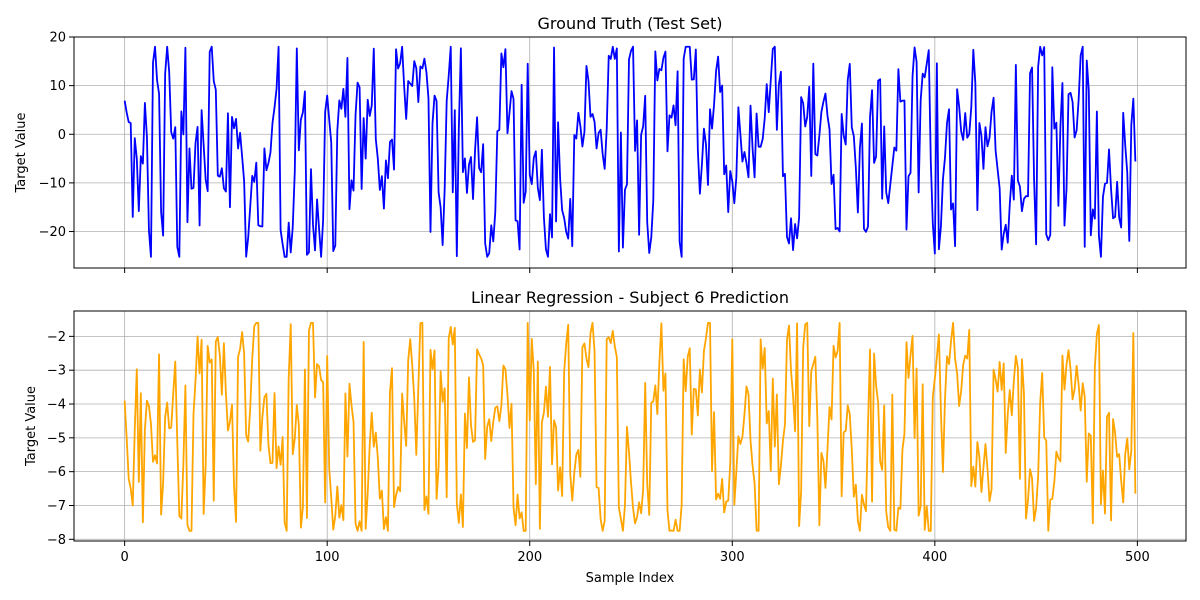 The image size is (1200, 600). Describe the element at coordinates (1137, 557) in the screenshot. I see `prediction-x-tick-label: 500` at that location.